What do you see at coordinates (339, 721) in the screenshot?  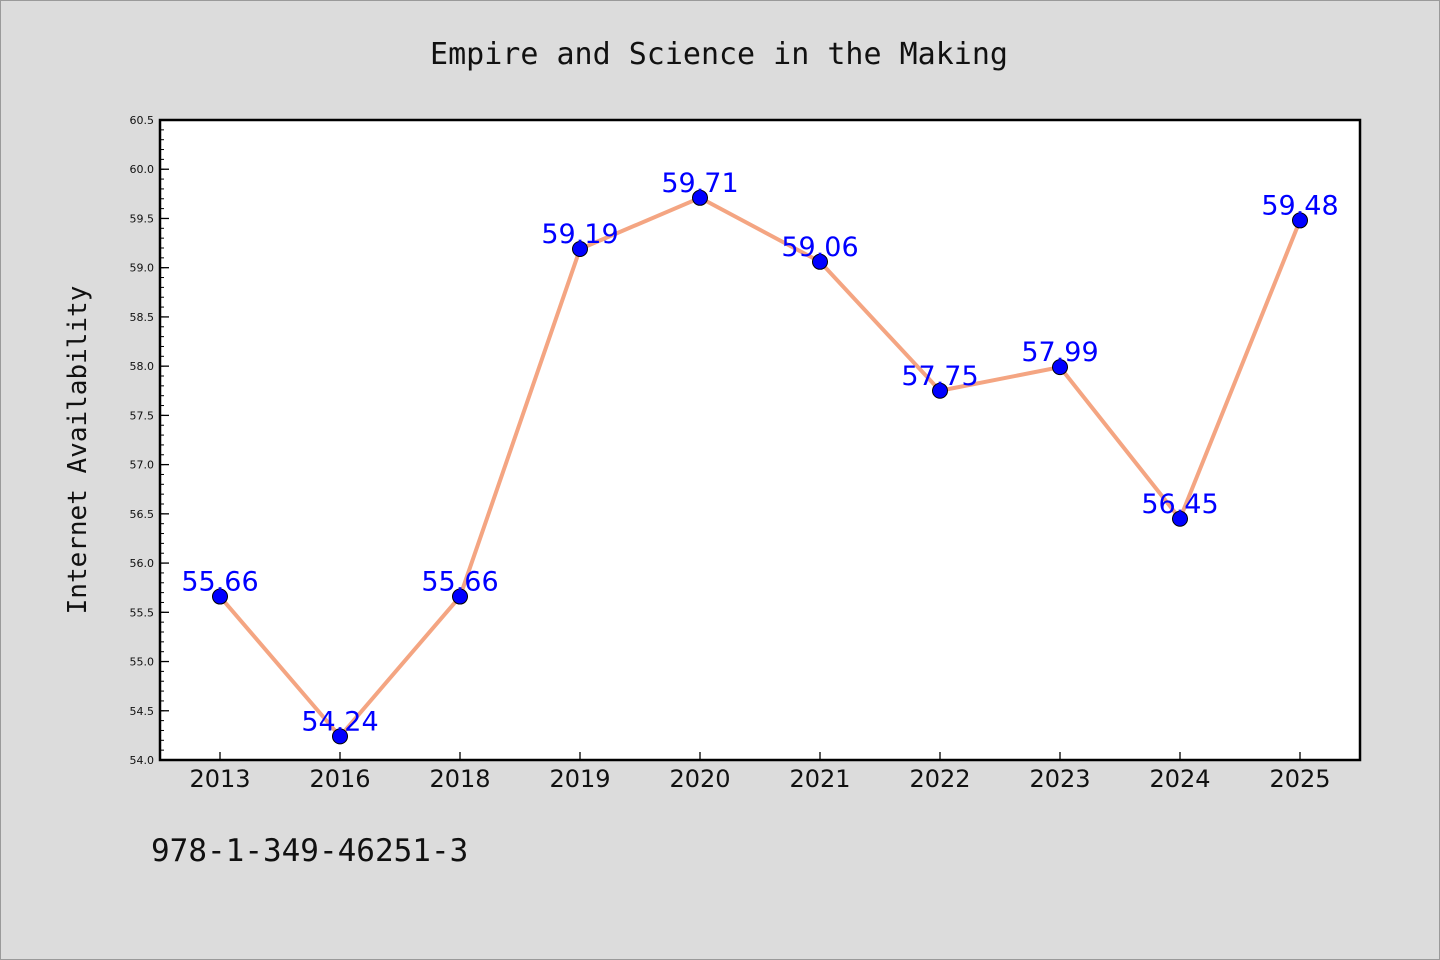 I see `data-label: 54.24` at bounding box center [339, 721].